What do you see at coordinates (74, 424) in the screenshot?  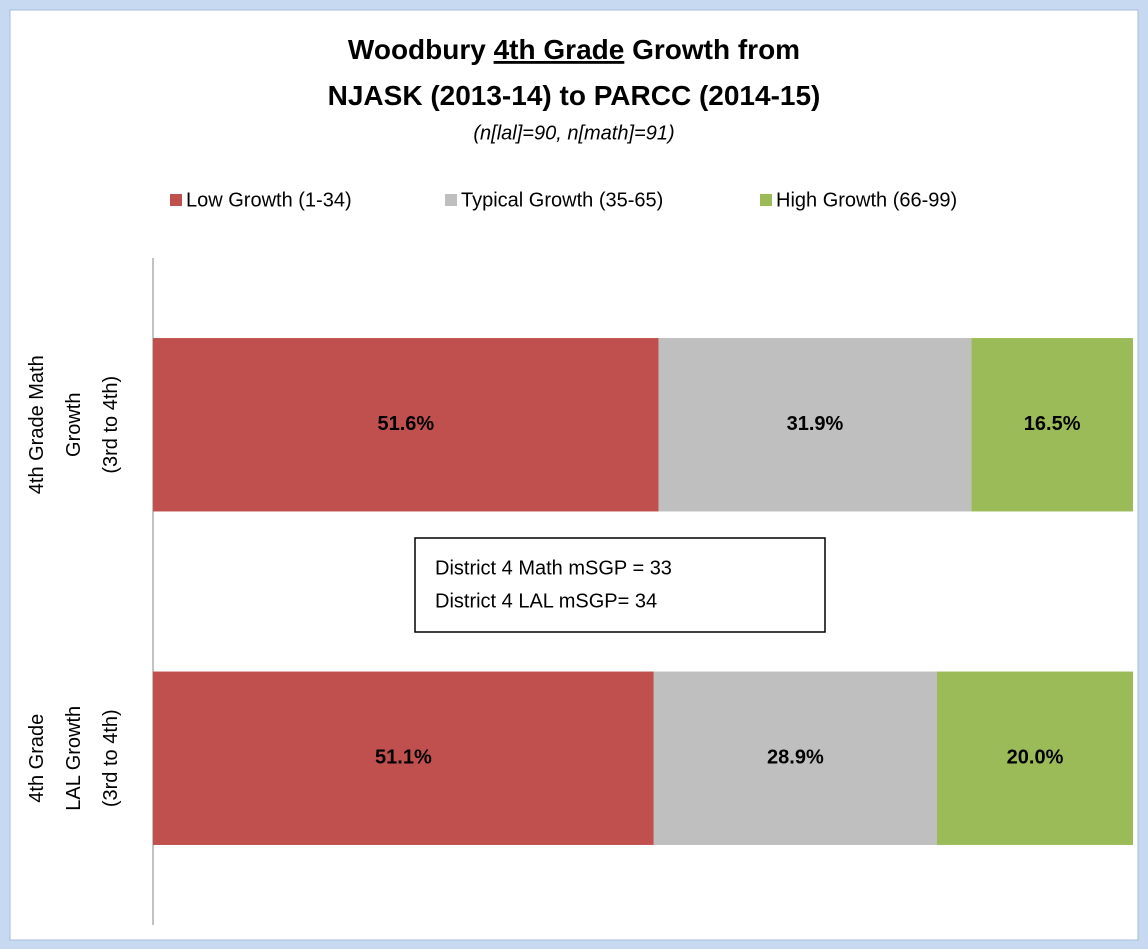 I see `y-tick-label: 4th Grade Math Growth (3rd to 4th)` at bounding box center [74, 424].